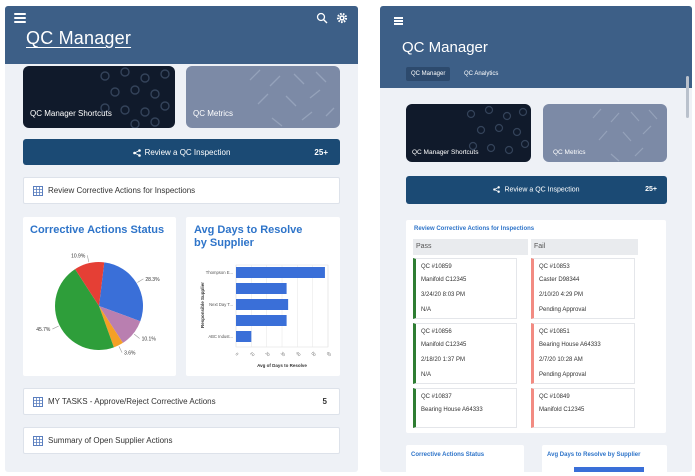  I want to click on qc-item: Bearing House A64333, so click(452, 410).